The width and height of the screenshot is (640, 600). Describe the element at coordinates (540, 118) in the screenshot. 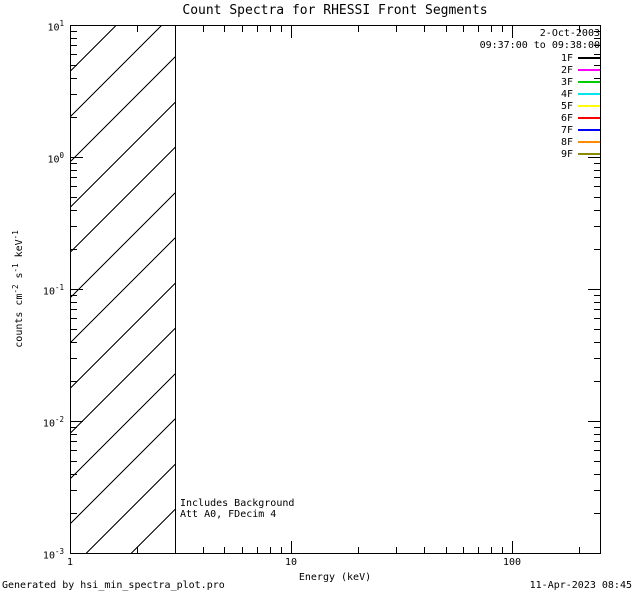

I see `legend-entry: 6F` at that location.